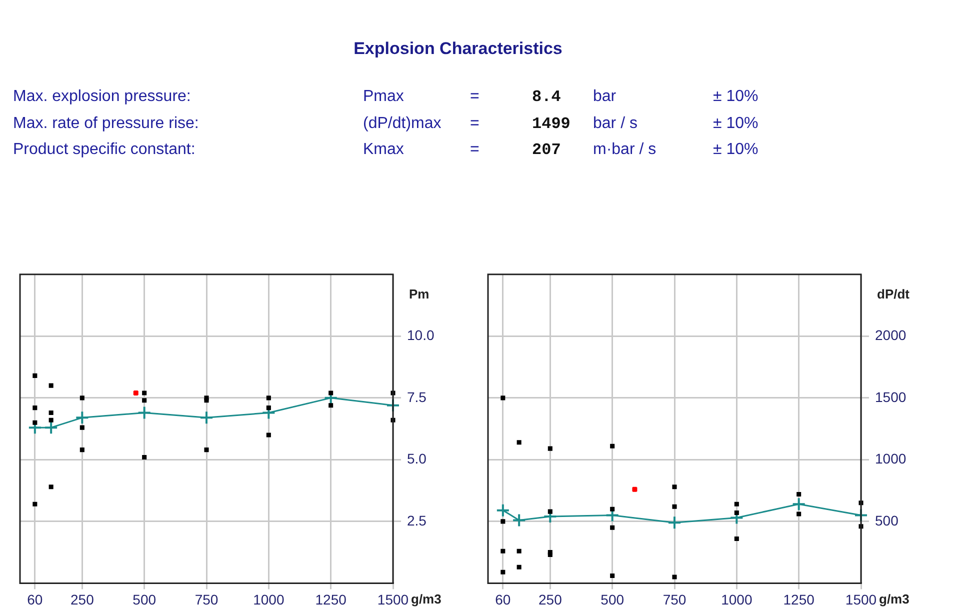 The width and height of the screenshot is (956, 612). I want to click on text: Pmax, so click(383, 97).